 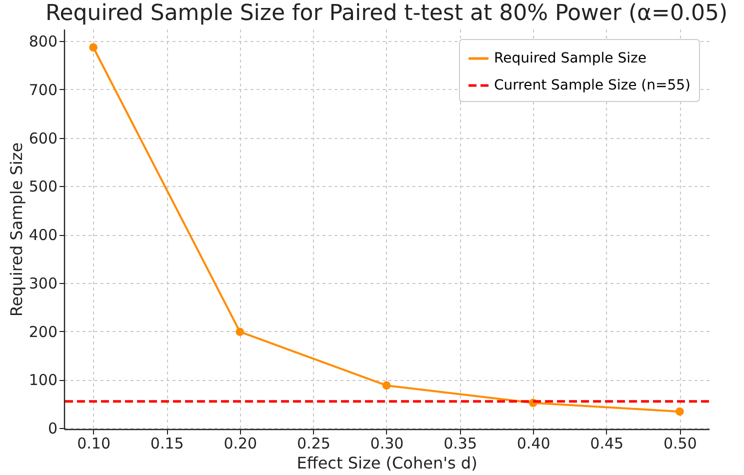 I want to click on x-tick-label: 0.20, so click(x=241, y=443).